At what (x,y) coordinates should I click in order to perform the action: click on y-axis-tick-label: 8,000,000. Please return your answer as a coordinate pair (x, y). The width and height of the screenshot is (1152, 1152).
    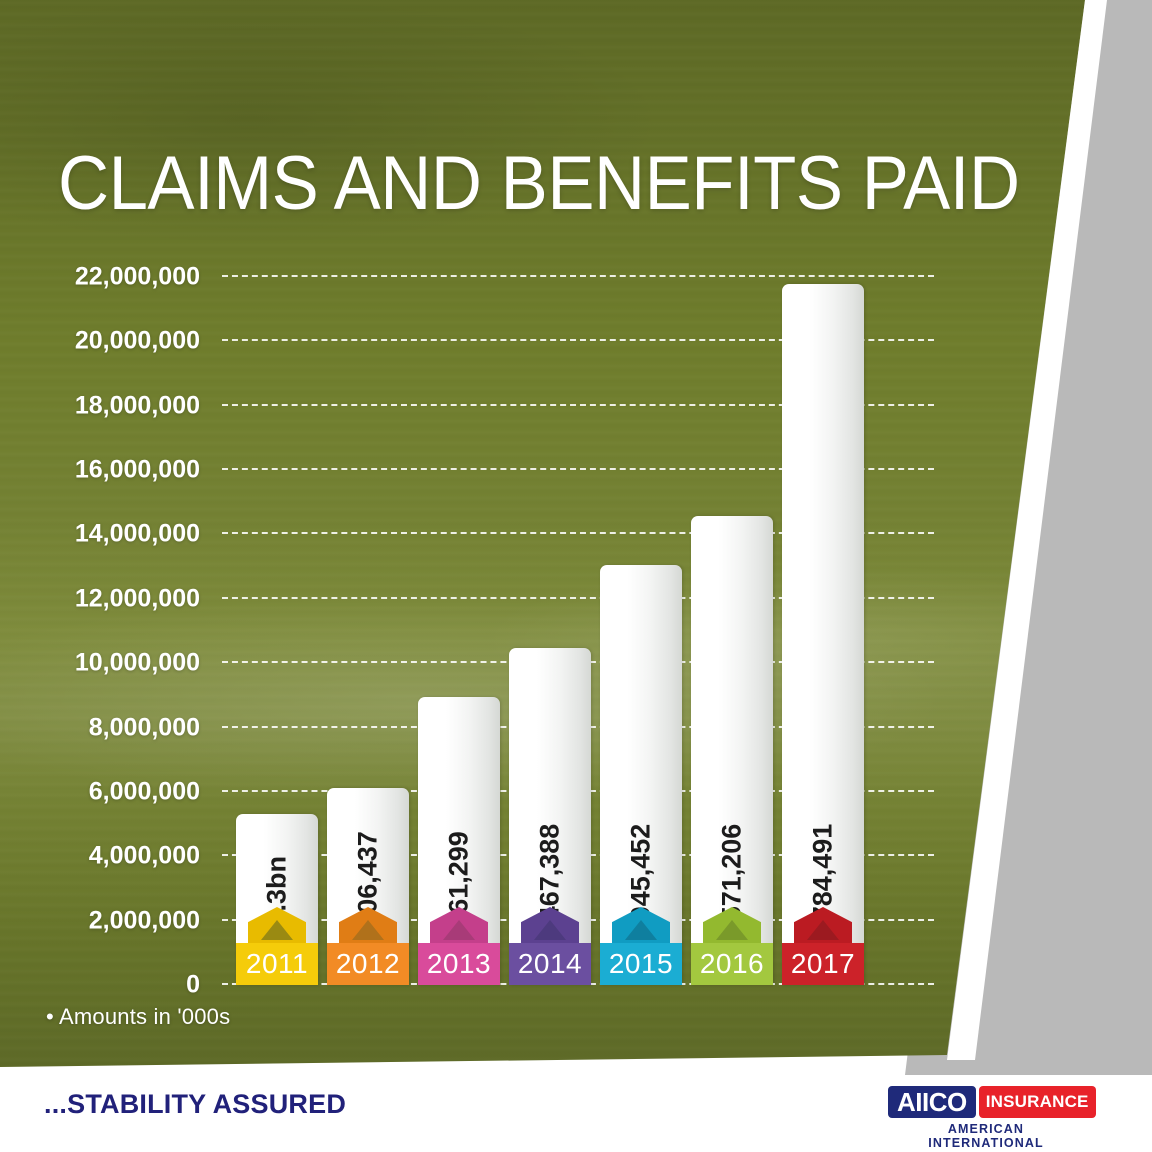
    Looking at the image, I should click on (144, 727).